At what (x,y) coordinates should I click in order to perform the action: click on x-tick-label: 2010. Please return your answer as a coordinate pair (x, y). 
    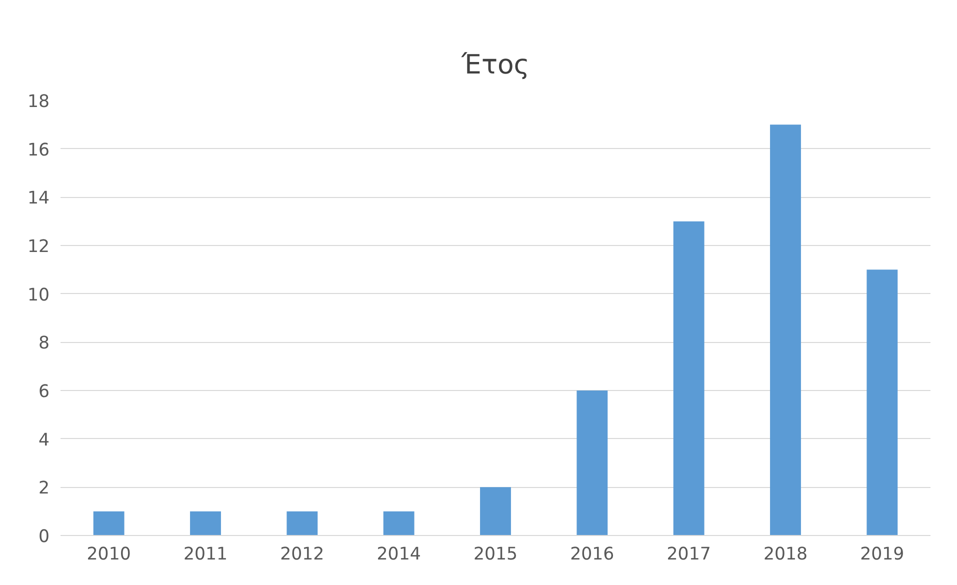
    Looking at the image, I should click on (108, 554).